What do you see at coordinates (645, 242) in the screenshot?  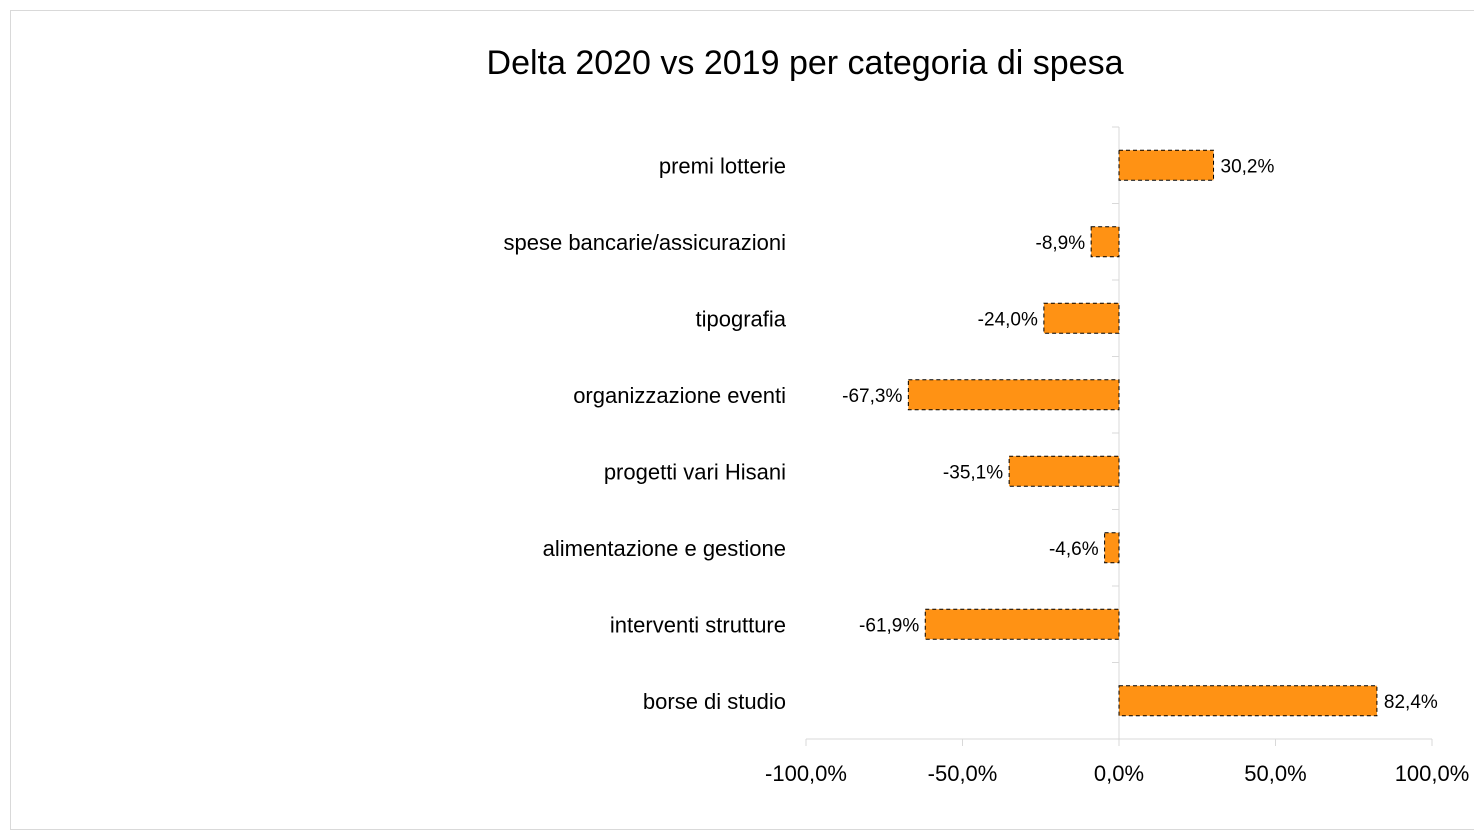 I see `category-label: spese bancarie/assicurazioni` at bounding box center [645, 242].